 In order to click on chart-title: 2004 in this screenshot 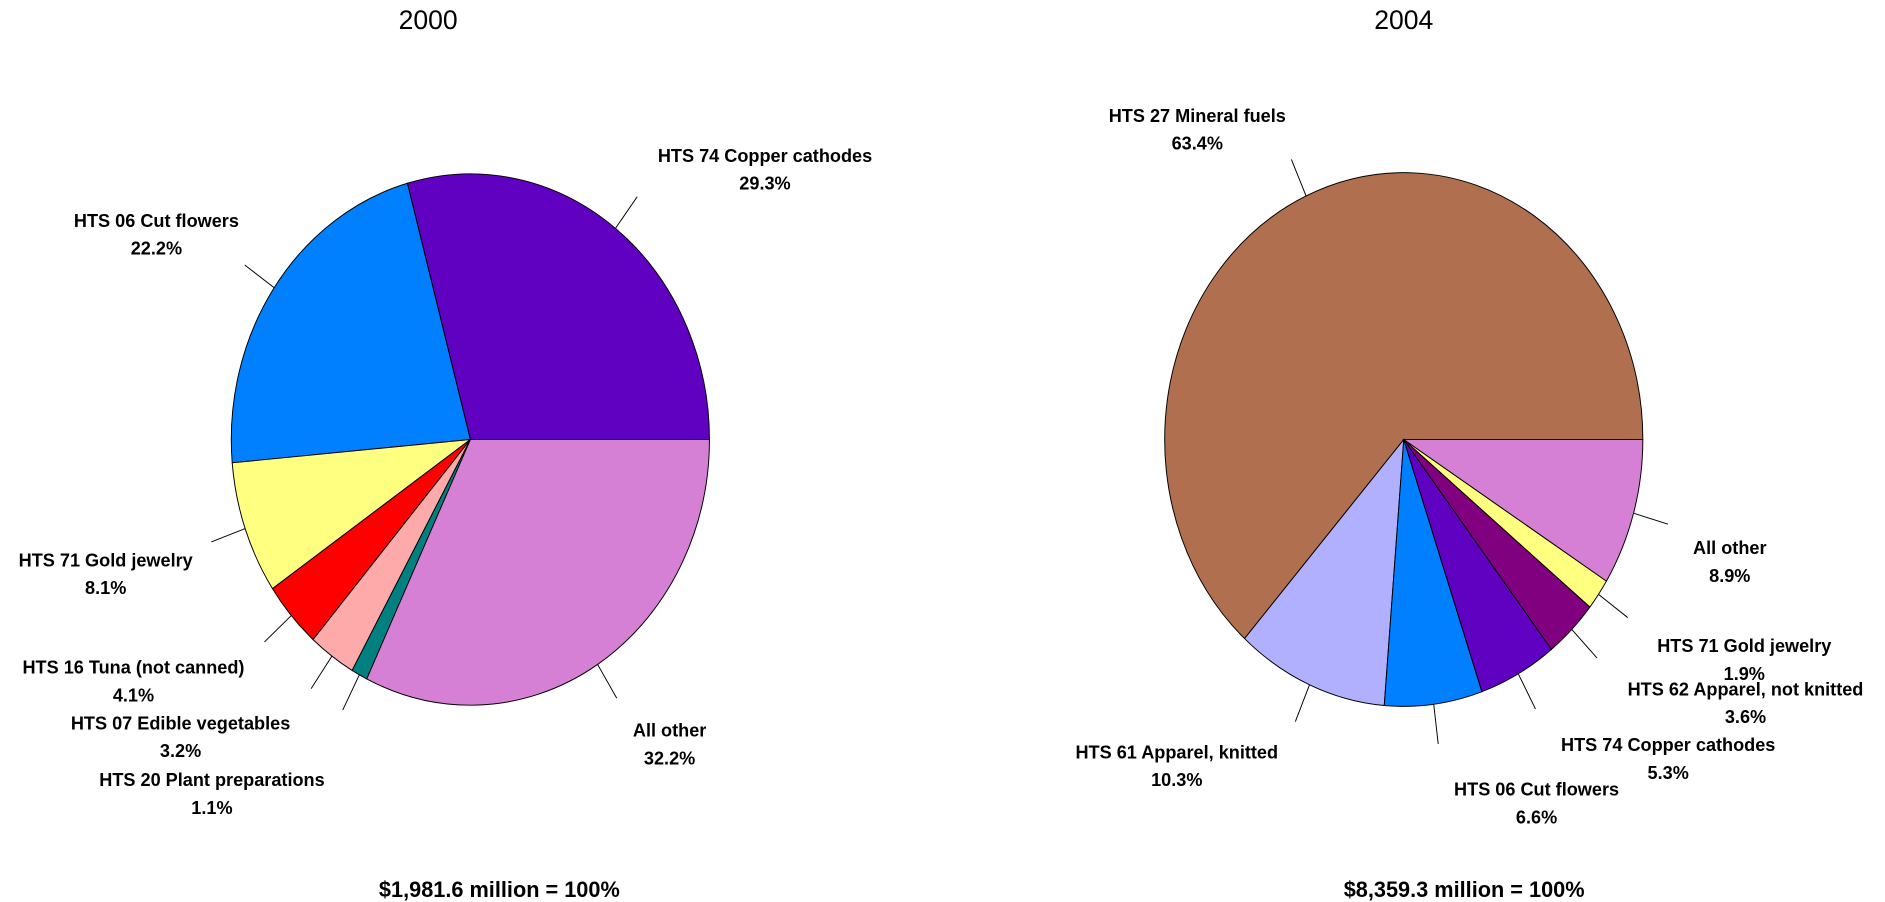, I will do `click(1403, 20)`.